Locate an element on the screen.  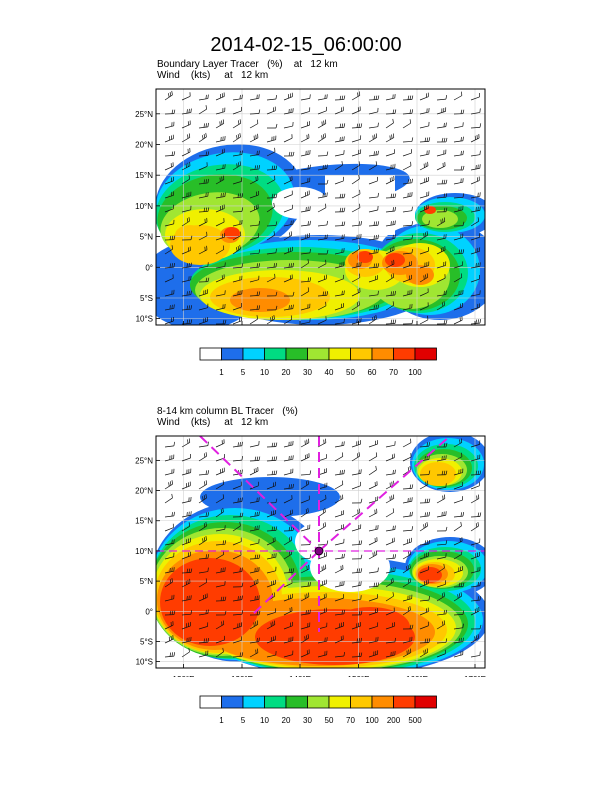
cross-line-nw is located at coordinates (259, 494).